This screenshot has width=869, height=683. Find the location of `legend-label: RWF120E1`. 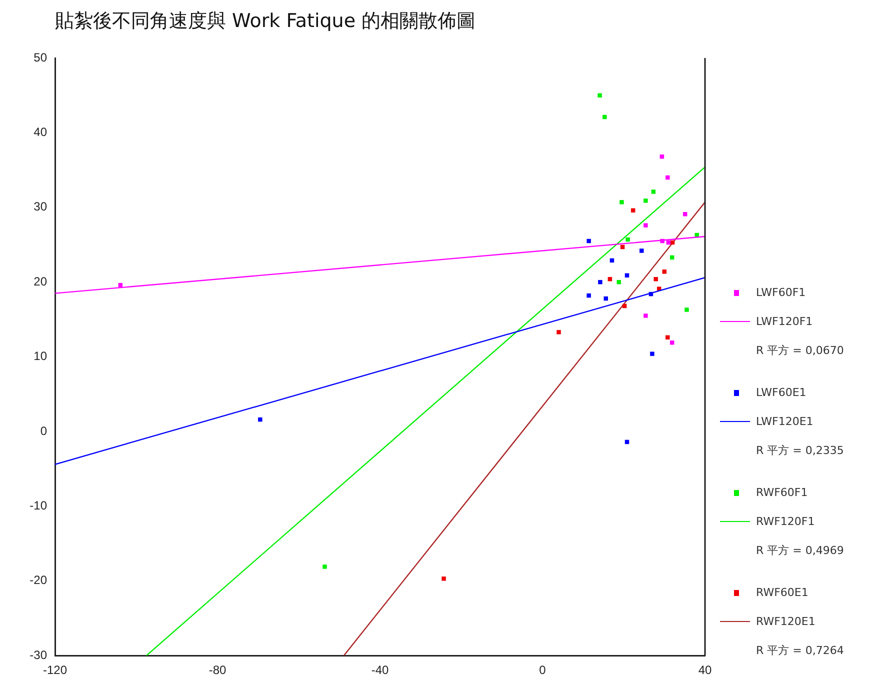

legend-label: RWF120E1 is located at coordinates (786, 621).